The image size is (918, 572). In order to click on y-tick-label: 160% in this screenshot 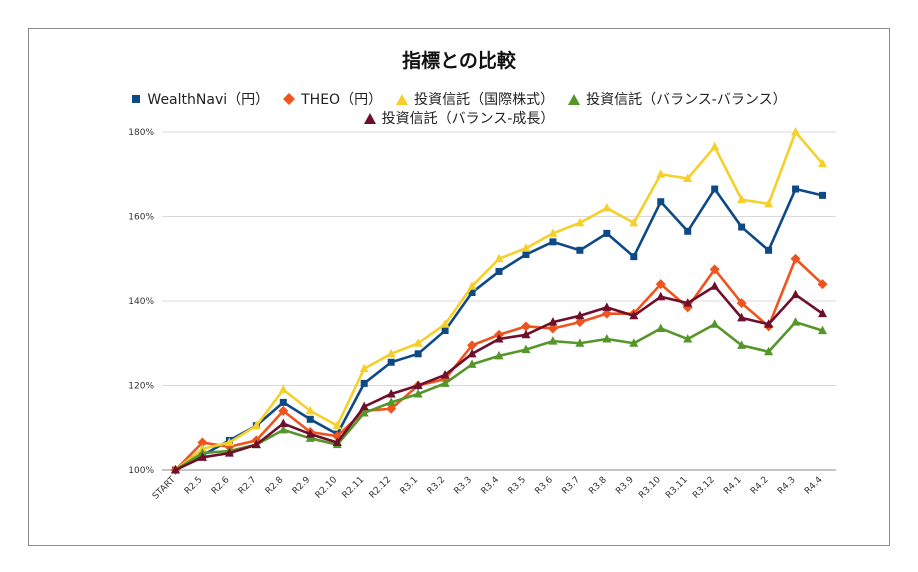, I will do `click(141, 218)`.